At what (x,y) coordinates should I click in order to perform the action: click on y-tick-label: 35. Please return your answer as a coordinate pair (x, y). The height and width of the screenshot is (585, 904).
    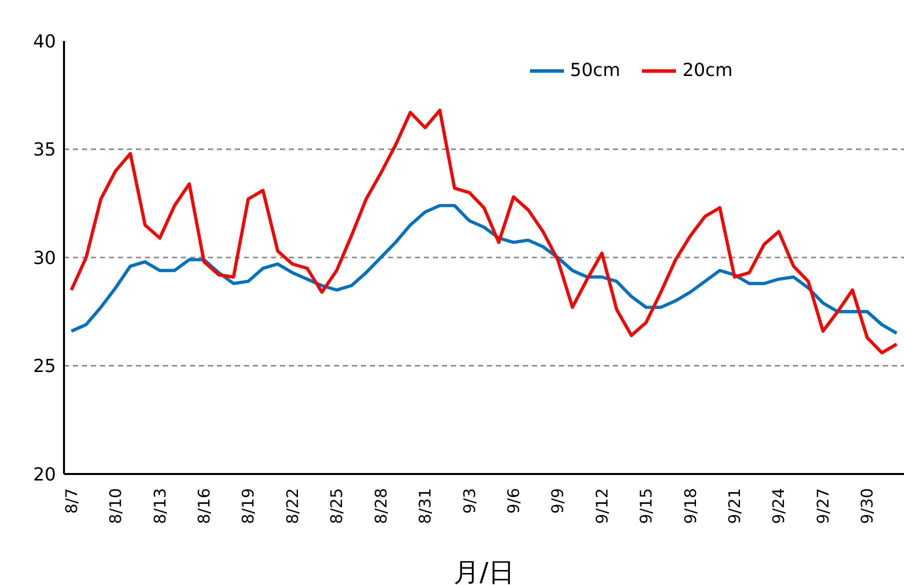
    Looking at the image, I should click on (44, 150).